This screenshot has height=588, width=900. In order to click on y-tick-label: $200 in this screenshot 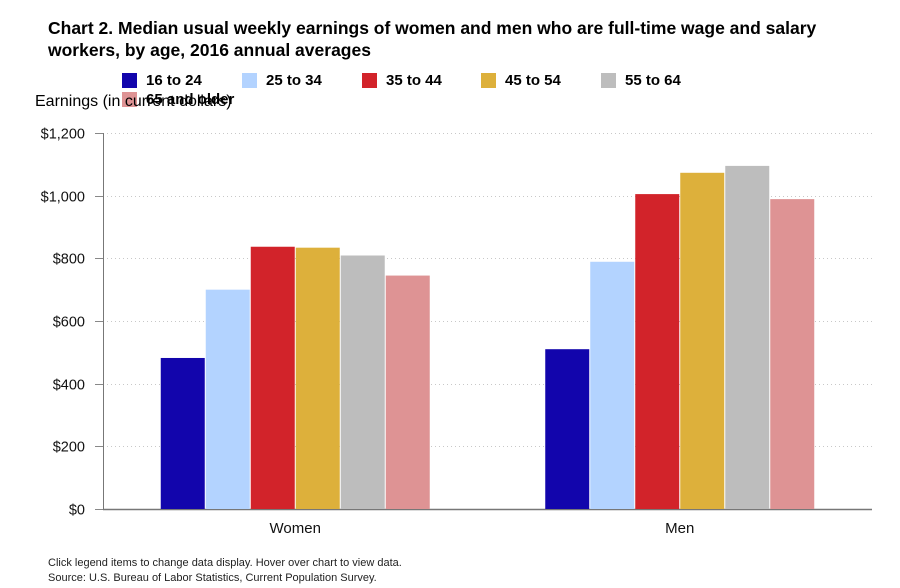, I will do `click(69, 448)`.